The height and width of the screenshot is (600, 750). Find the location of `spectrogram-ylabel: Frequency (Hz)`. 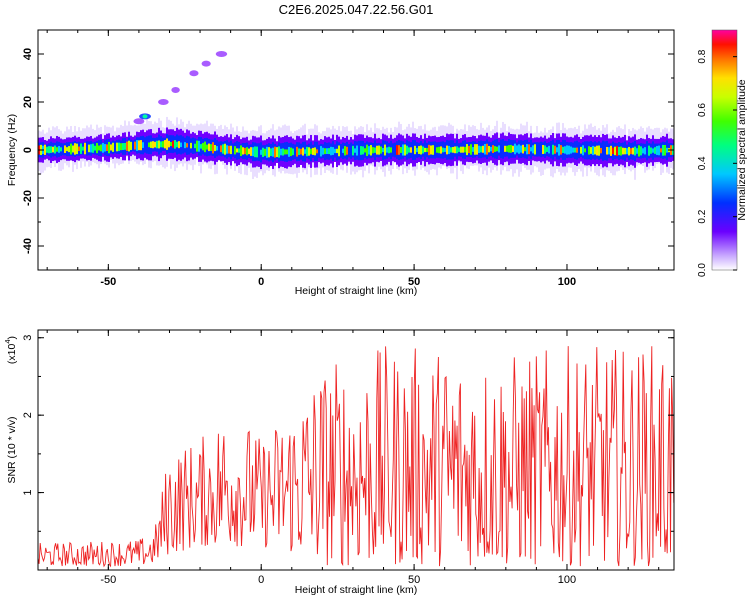

spectrogram-ylabel: Frequency (Hz) is located at coordinates (12, 150).